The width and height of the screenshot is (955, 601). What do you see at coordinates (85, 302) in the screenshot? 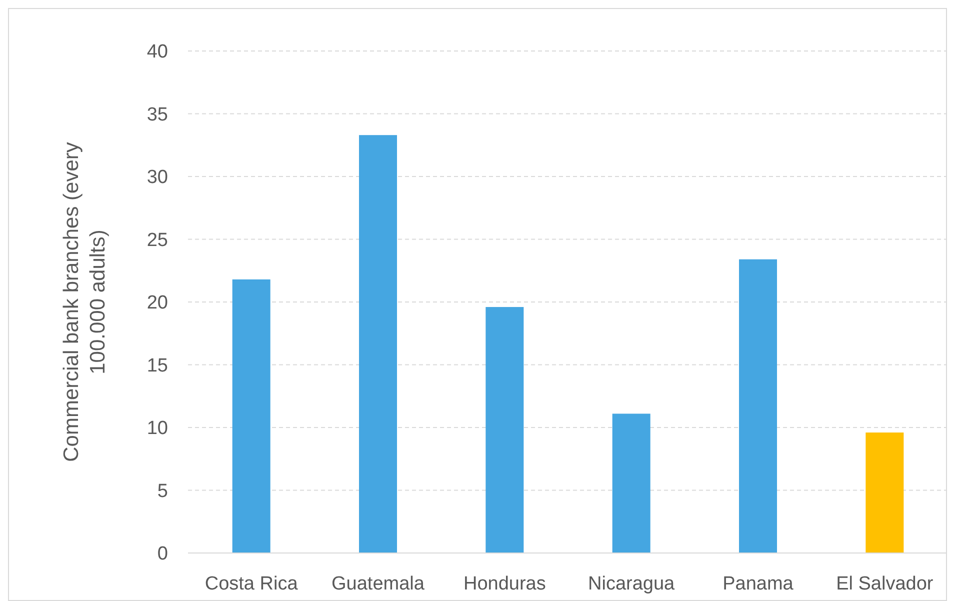
I see `y-axis-title: Commercial bank branches (every 100.000 adults)` at bounding box center [85, 302].